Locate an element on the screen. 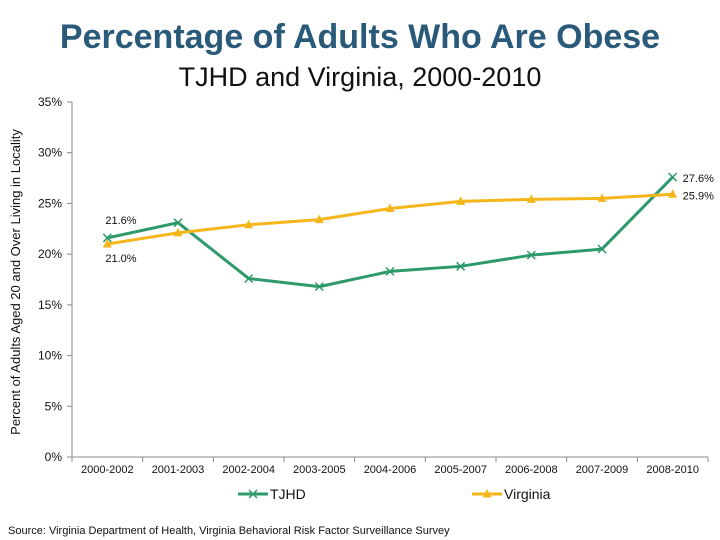  data-label: 21.0% is located at coordinates (120, 259).